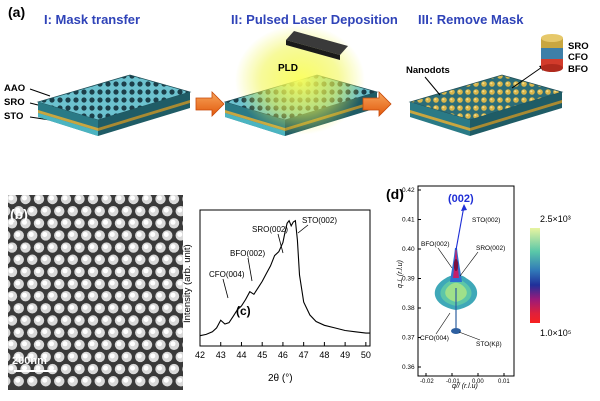 The height and width of the screenshot is (401, 600). What do you see at coordinates (489, 344) in the screenshot?
I see `rsm-peak-sto-kb: STO(Kβ)` at bounding box center [489, 344].